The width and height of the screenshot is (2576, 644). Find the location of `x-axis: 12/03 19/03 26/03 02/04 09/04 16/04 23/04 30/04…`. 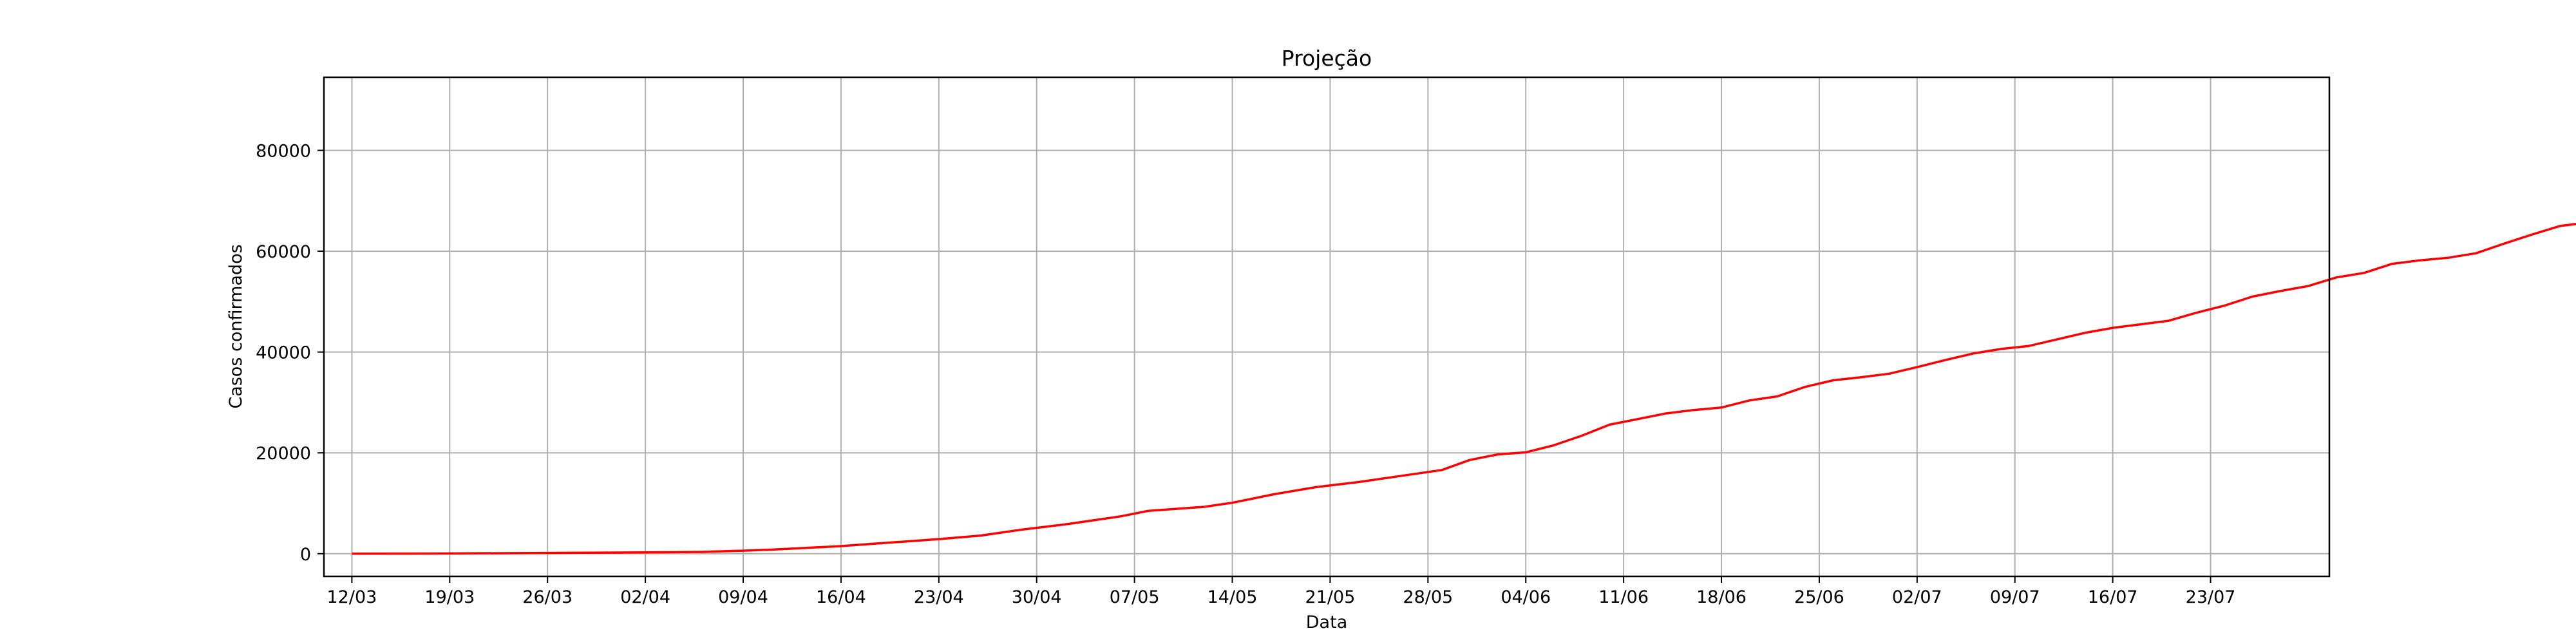

x-axis: 12/03 19/03 26/03 02/04 09/04 16/04 23/04 30/04… is located at coordinates (1281, 591).